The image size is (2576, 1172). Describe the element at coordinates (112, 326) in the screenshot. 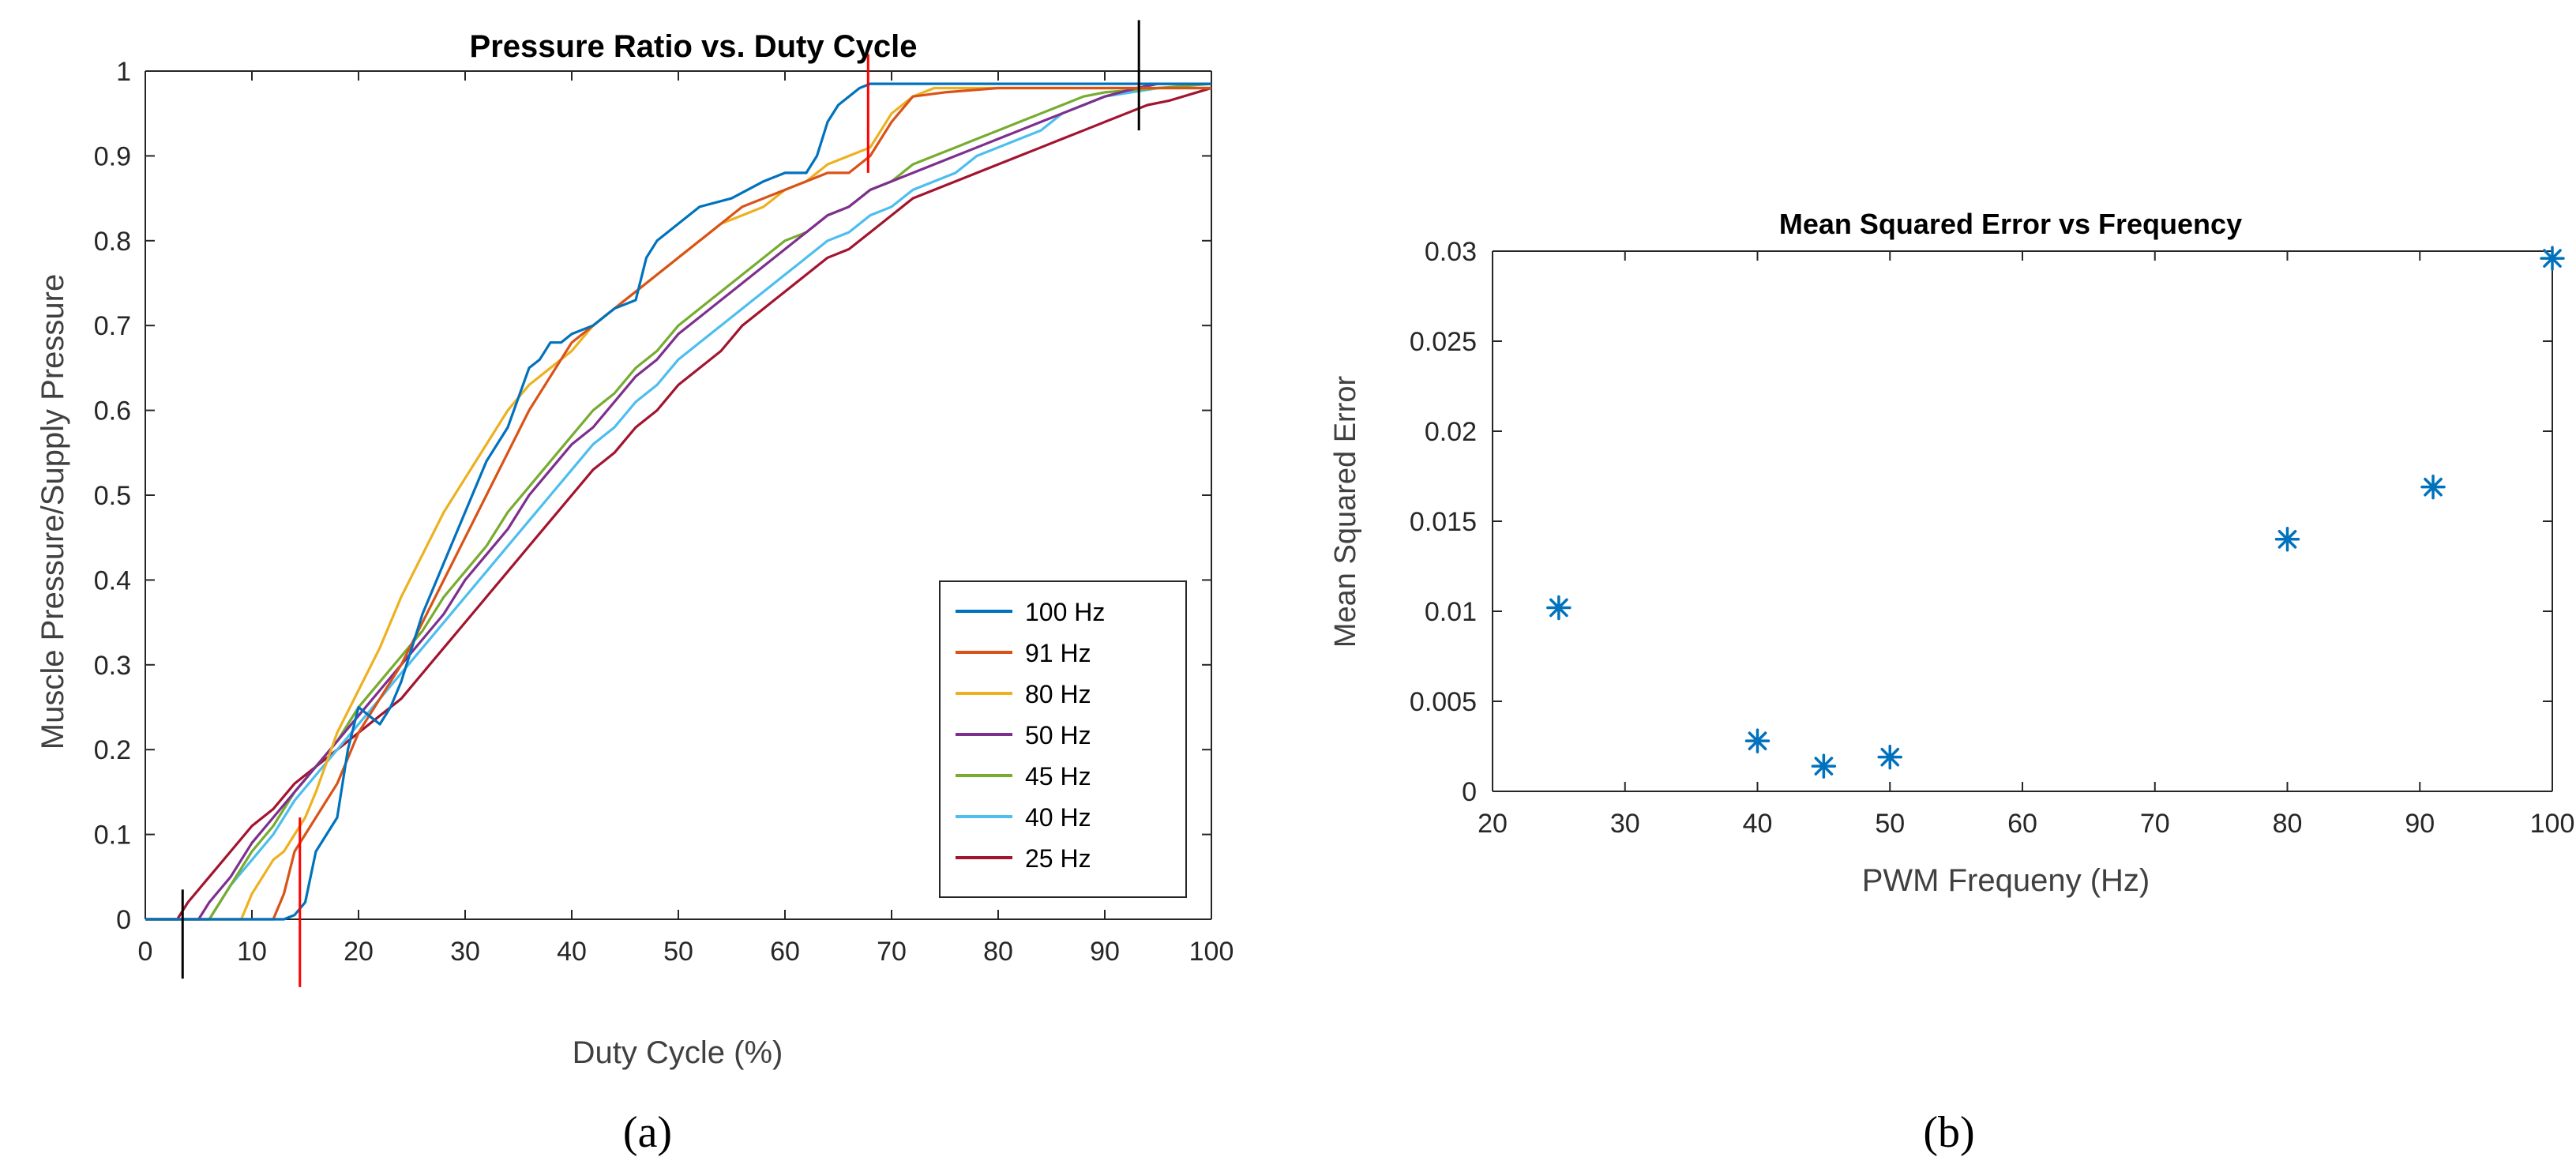

I see `y-tick-label: 0.7` at that location.